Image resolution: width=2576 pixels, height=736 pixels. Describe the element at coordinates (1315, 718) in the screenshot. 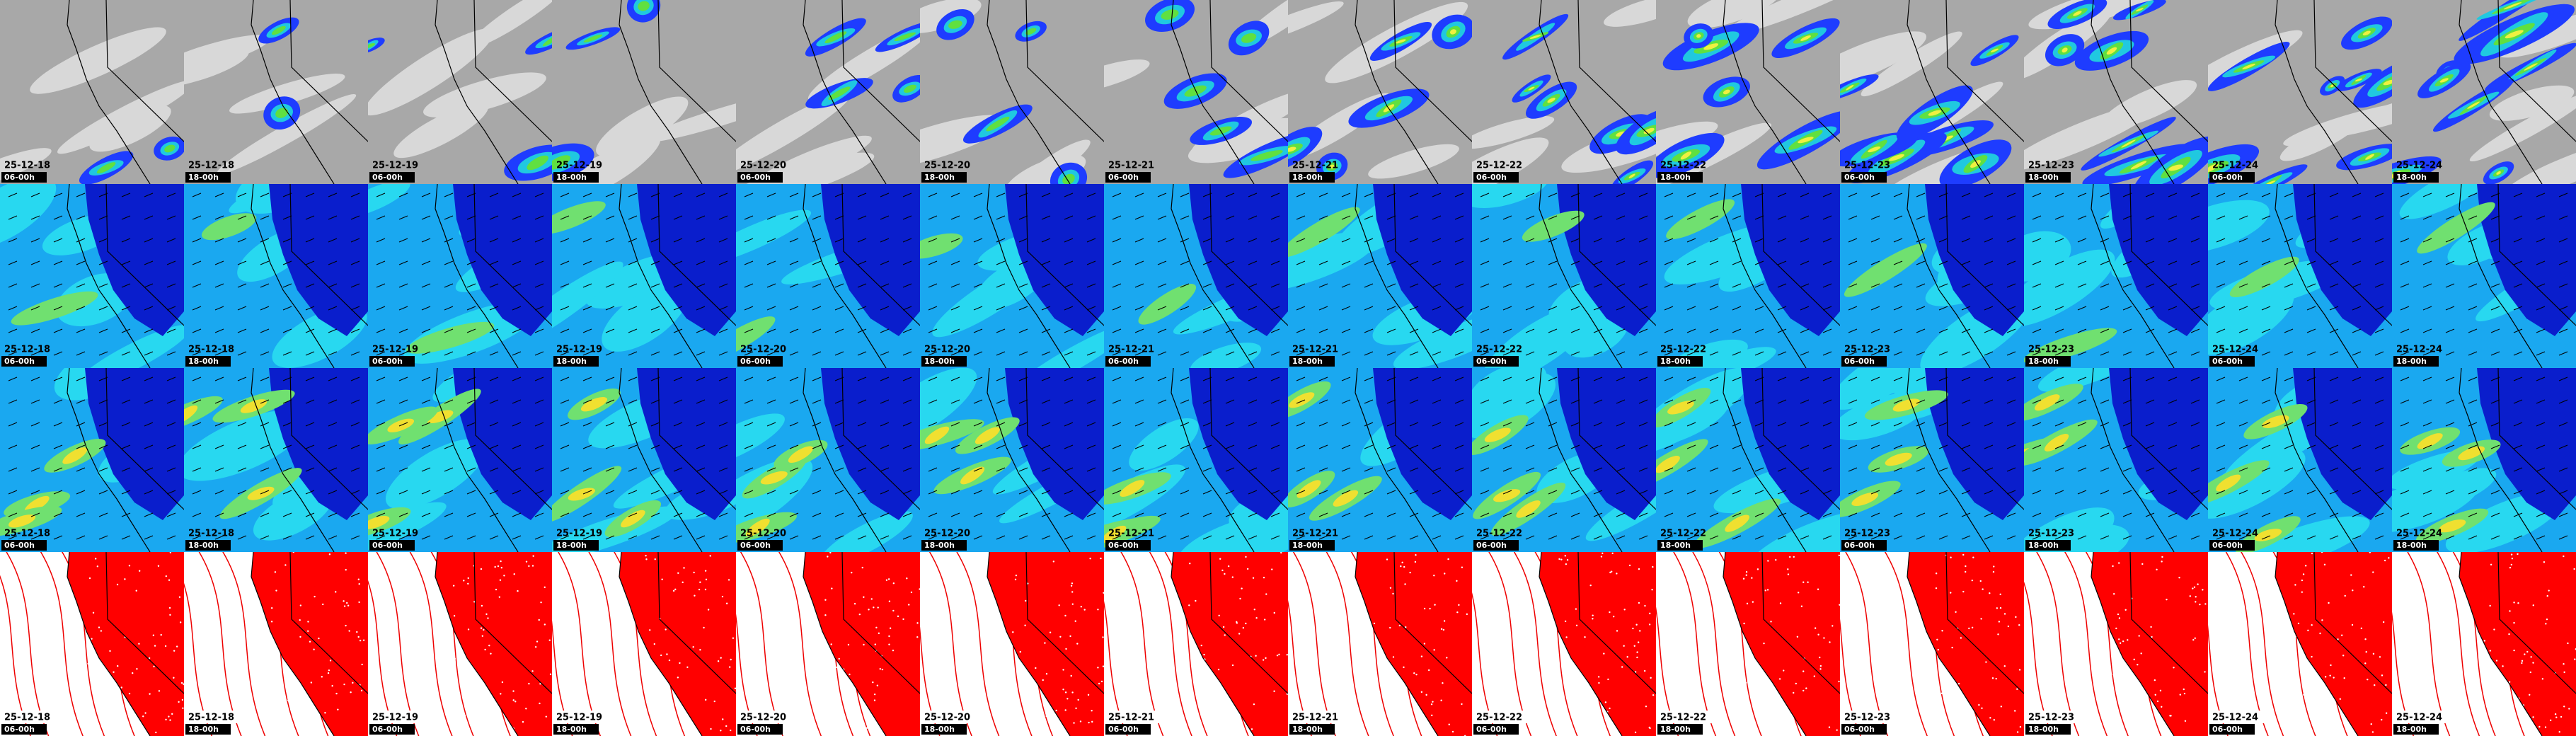

I see `date-label: 25-12-21` at that location.